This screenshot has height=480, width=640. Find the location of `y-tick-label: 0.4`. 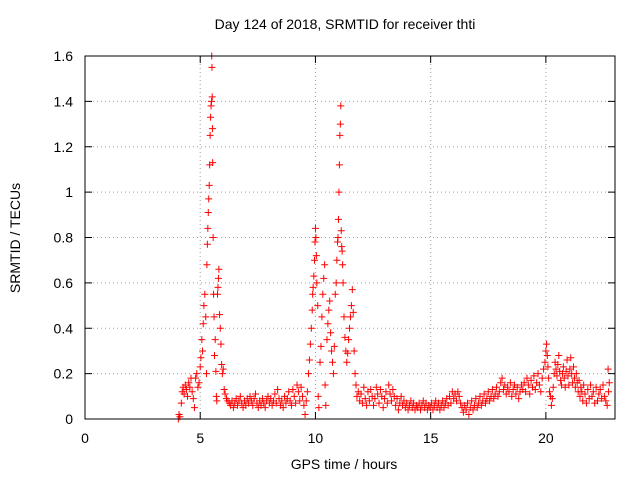

y-tick-label: 0.4 is located at coordinates (64, 328).